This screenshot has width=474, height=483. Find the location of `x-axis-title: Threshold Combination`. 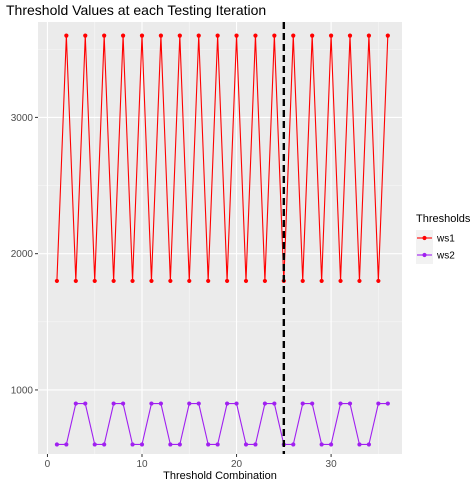

x-axis-title: Threshold Combination is located at coordinates (220, 476).